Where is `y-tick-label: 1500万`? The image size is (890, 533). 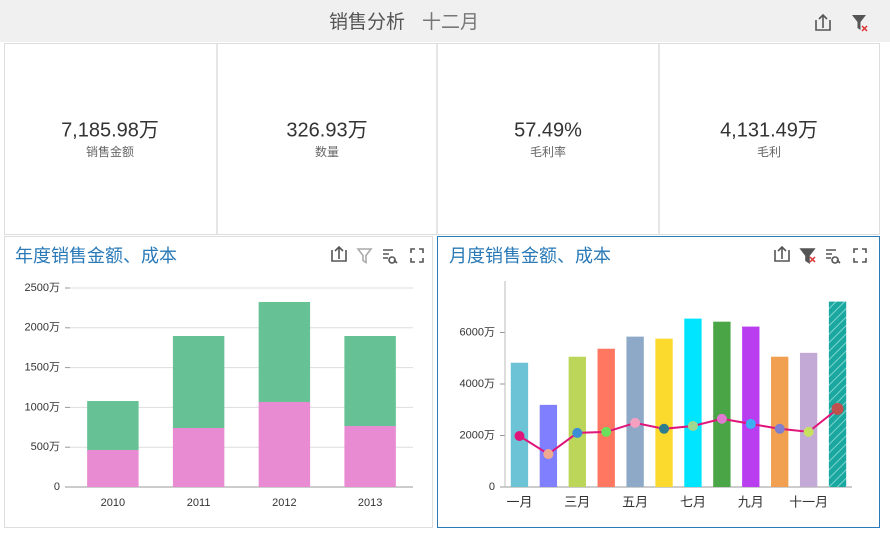 y-tick-label: 1500万 is located at coordinates (42, 368).